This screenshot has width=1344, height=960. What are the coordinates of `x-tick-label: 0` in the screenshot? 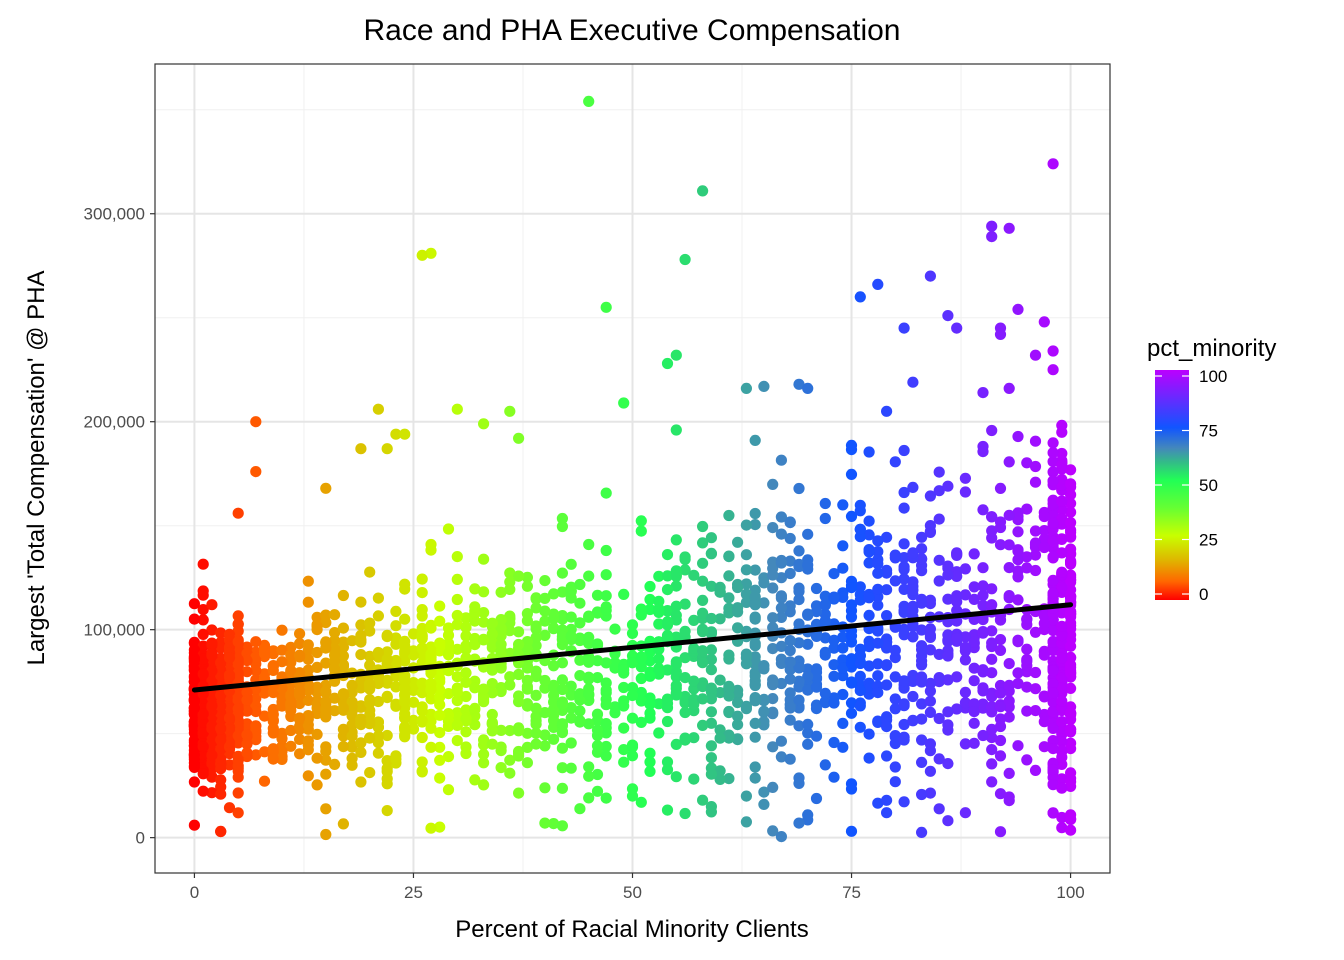 It's located at (194, 892).